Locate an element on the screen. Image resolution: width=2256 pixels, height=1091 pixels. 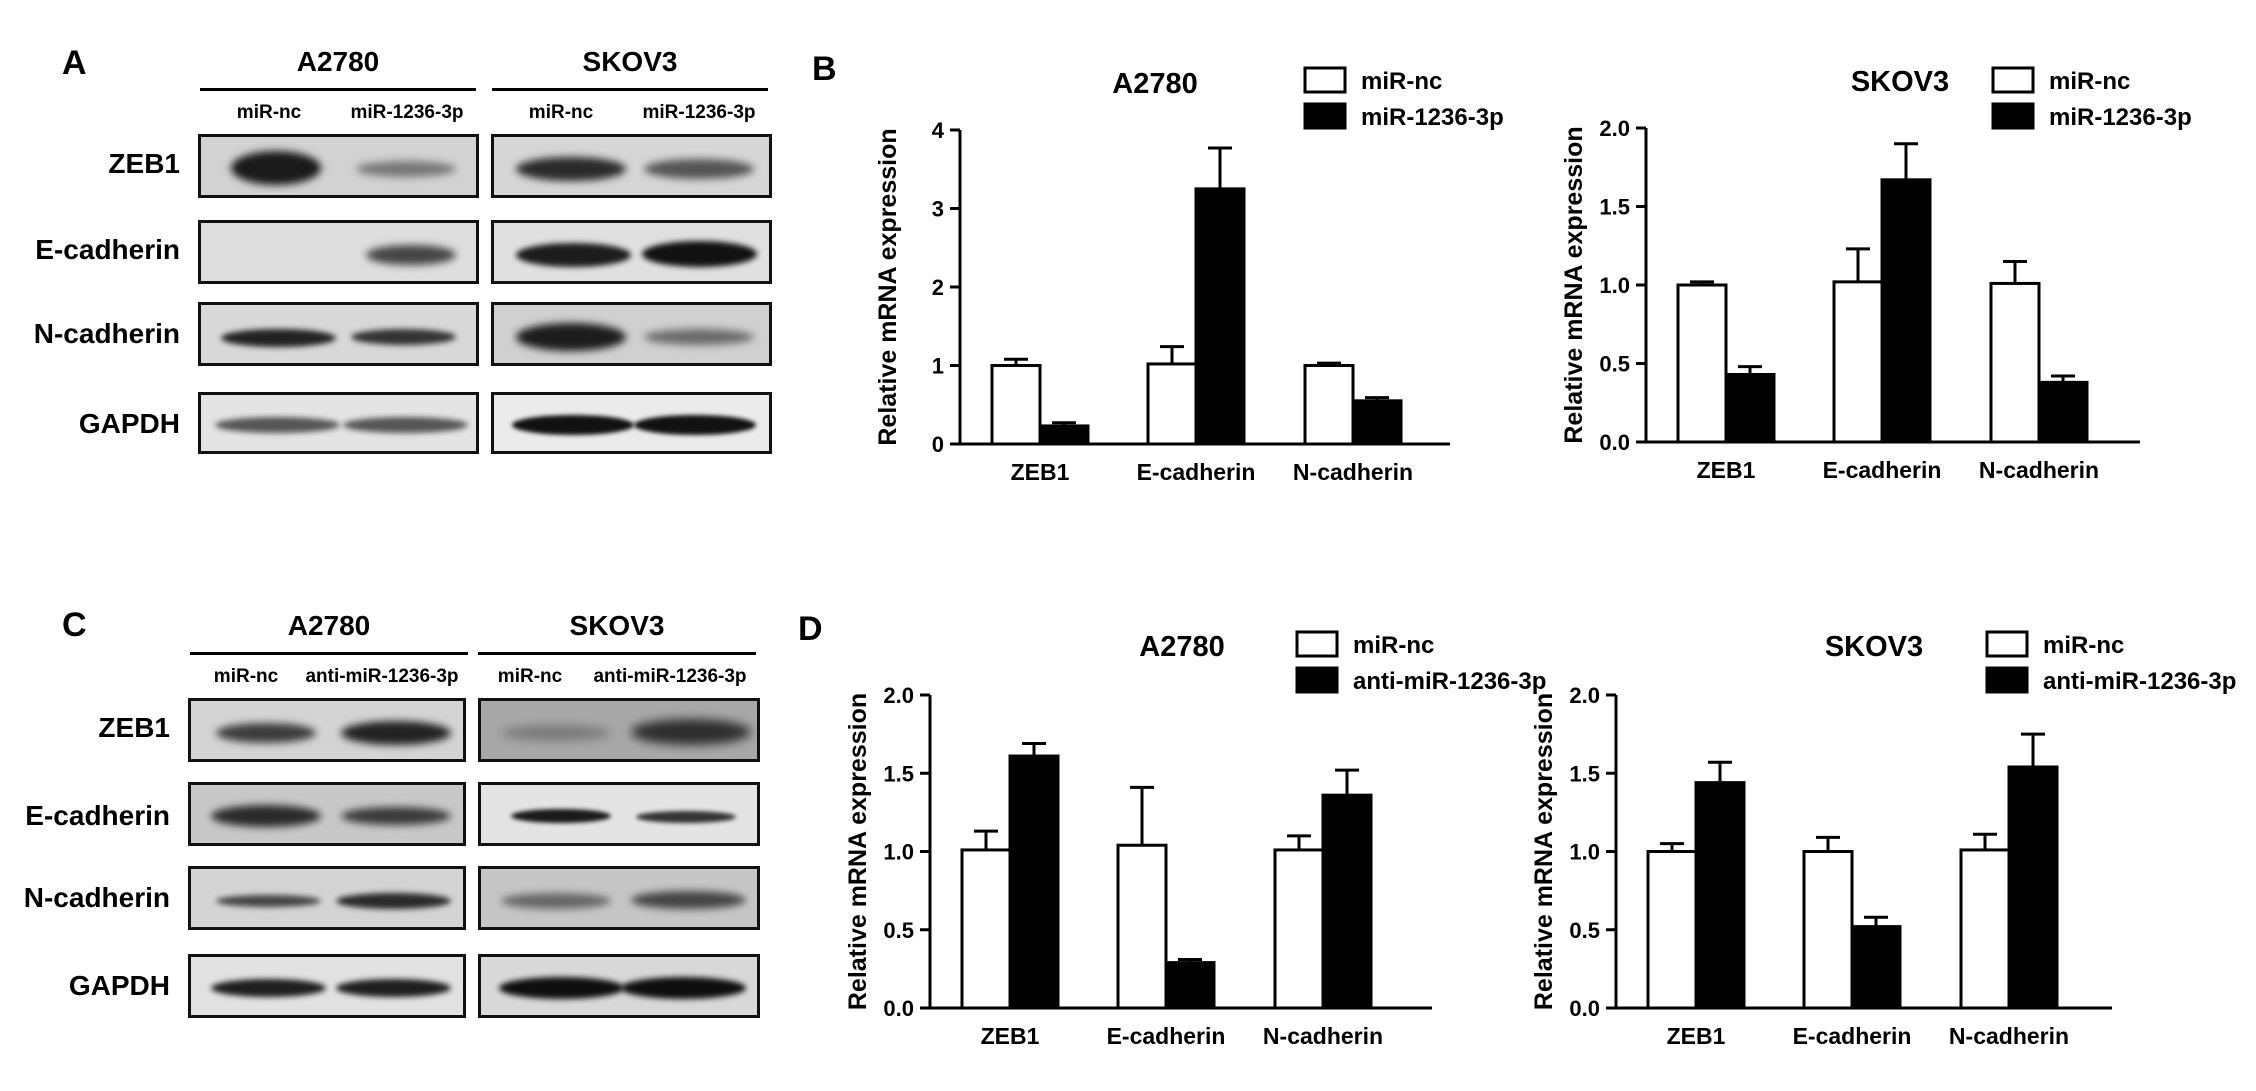
blot-image-n-cadherin-a2780 is located at coordinates (338, 334).